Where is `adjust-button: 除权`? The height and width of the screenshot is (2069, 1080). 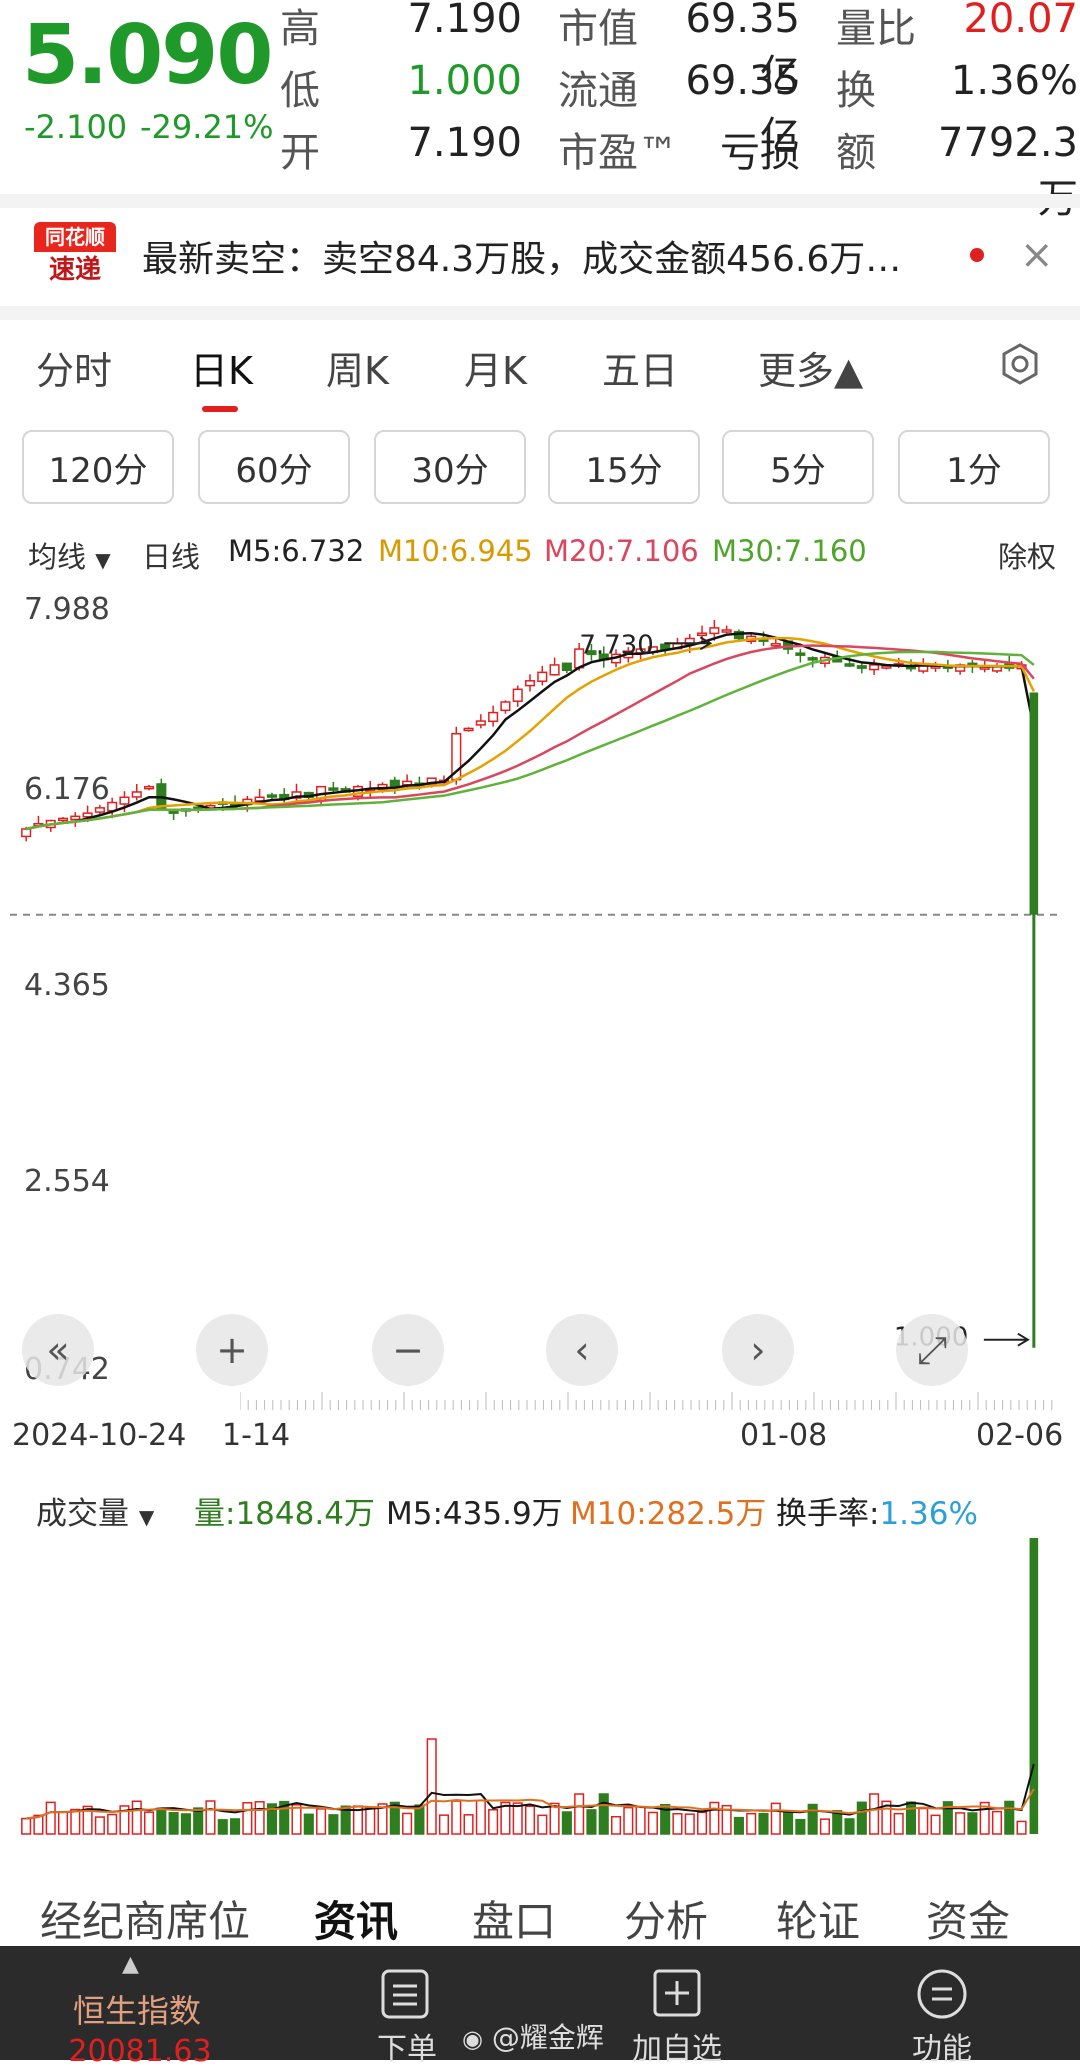 adjust-button: 除权 is located at coordinates (1027, 557).